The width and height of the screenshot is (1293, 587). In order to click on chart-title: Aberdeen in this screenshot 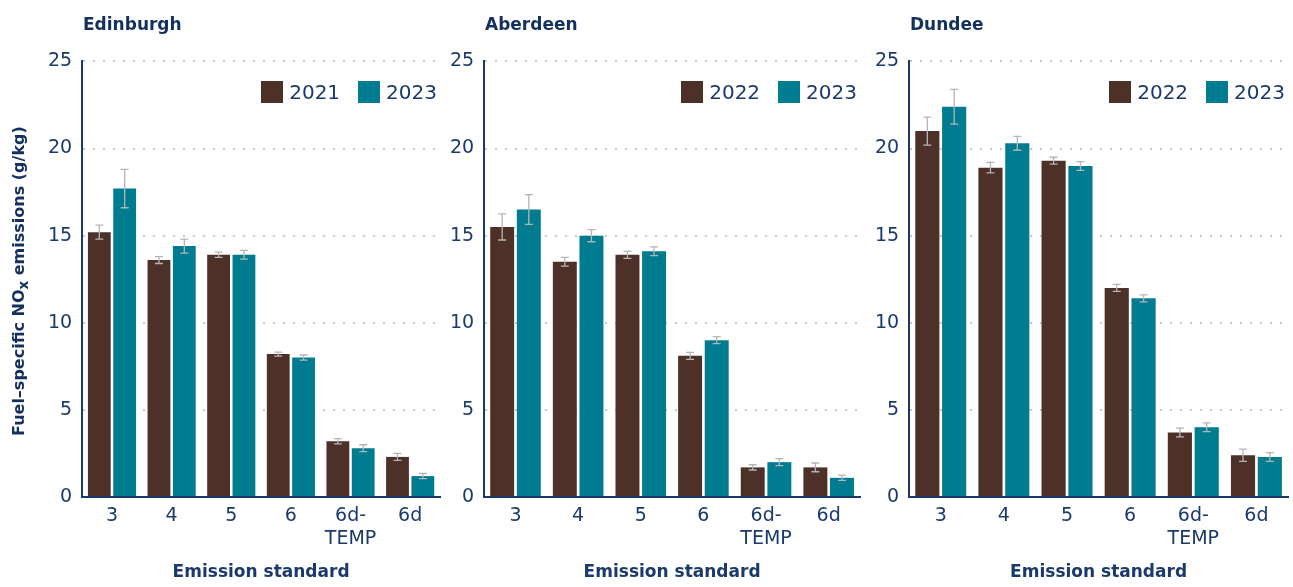, I will do `click(531, 24)`.